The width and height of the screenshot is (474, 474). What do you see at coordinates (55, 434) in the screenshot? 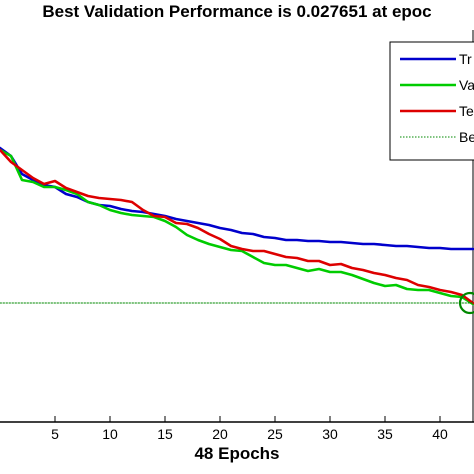
I see `x-tick-label-5: 5` at bounding box center [55, 434].